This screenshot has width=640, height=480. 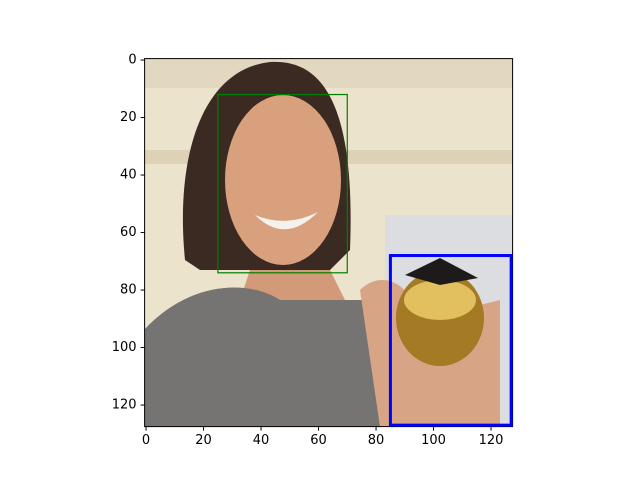 What do you see at coordinates (128, 290) in the screenshot?
I see `y-tick-label: 80` at bounding box center [128, 290].